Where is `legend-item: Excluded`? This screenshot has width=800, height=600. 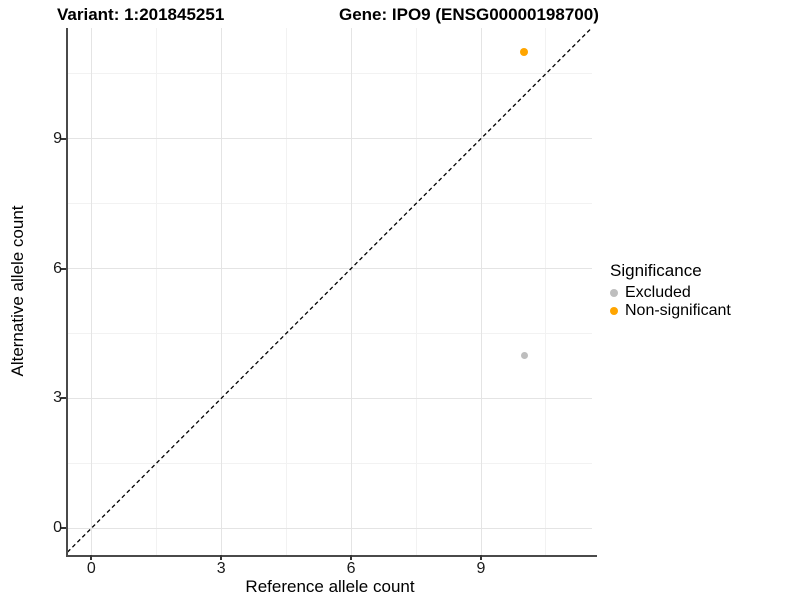 legend-item: Excluded is located at coordinates (670, 293).